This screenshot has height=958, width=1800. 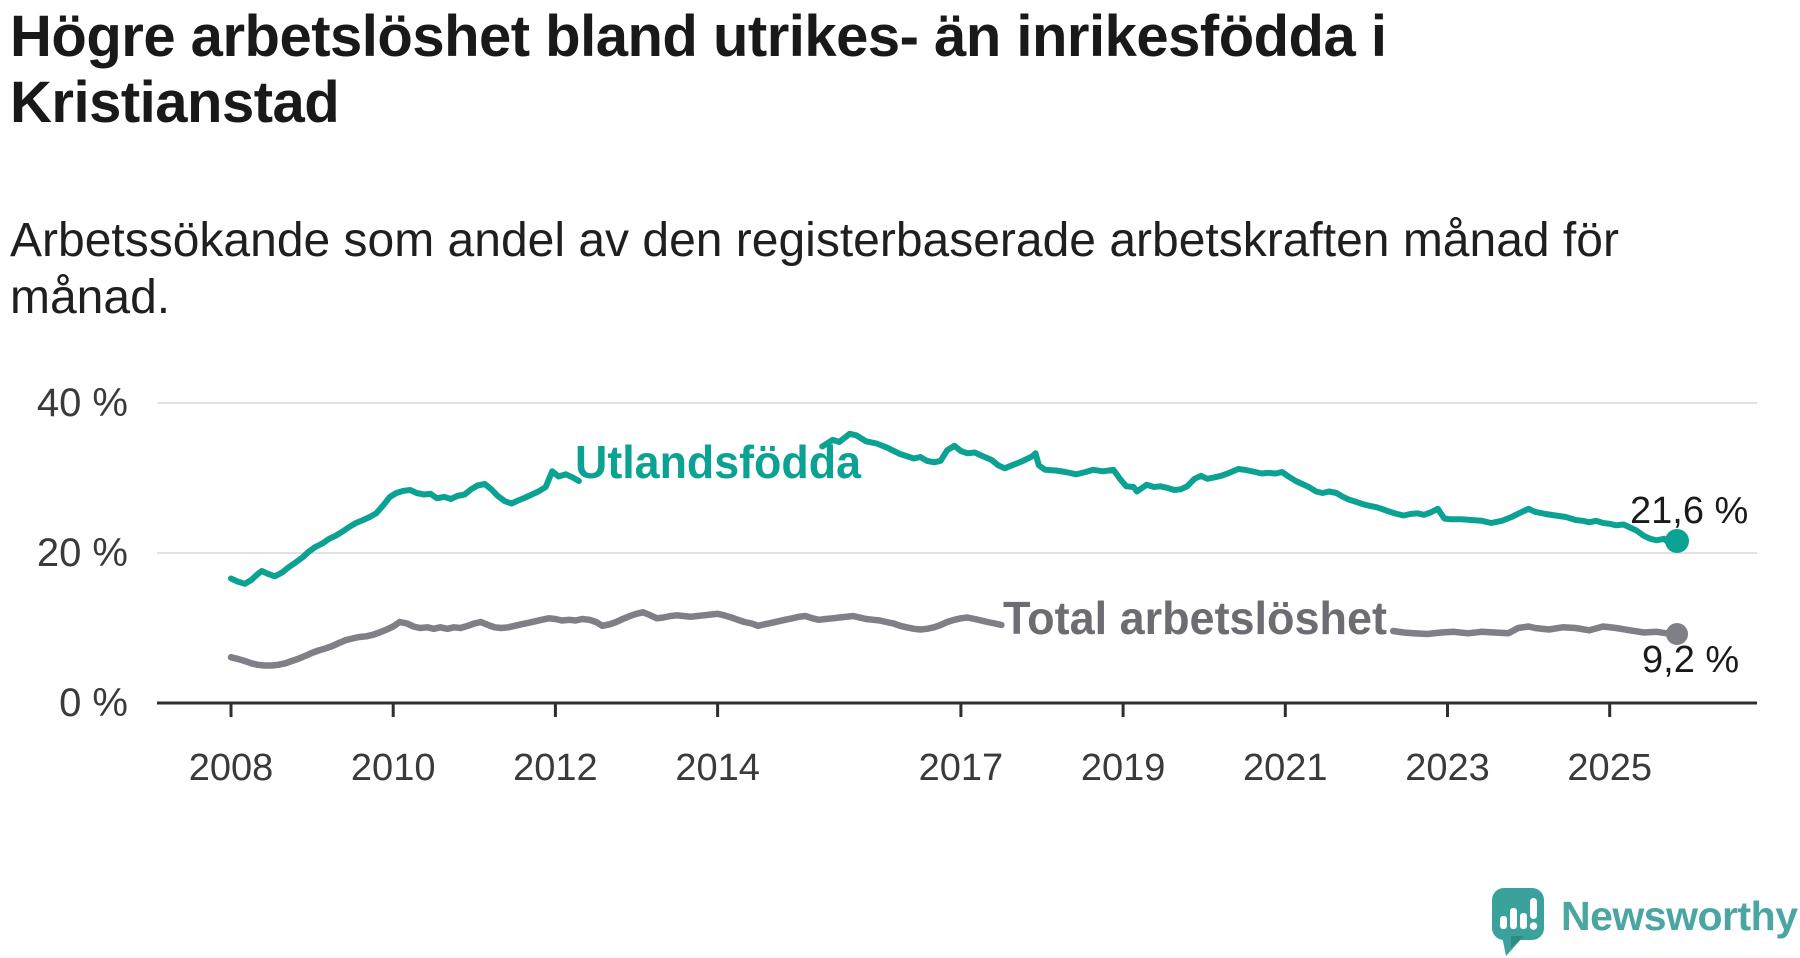 What do you see at coordinates (954, 639) in the screenshot?
I see `series-line-total` at bounding box center [954, 639].